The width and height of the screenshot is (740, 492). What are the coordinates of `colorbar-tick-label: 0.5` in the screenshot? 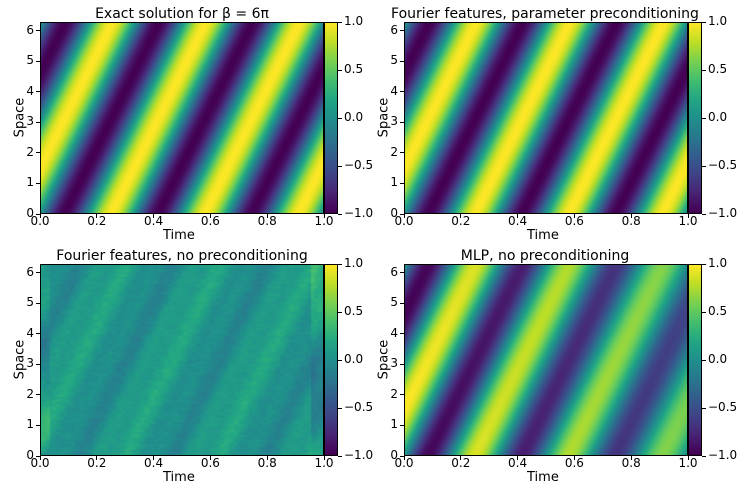 It's located at (718, 311).